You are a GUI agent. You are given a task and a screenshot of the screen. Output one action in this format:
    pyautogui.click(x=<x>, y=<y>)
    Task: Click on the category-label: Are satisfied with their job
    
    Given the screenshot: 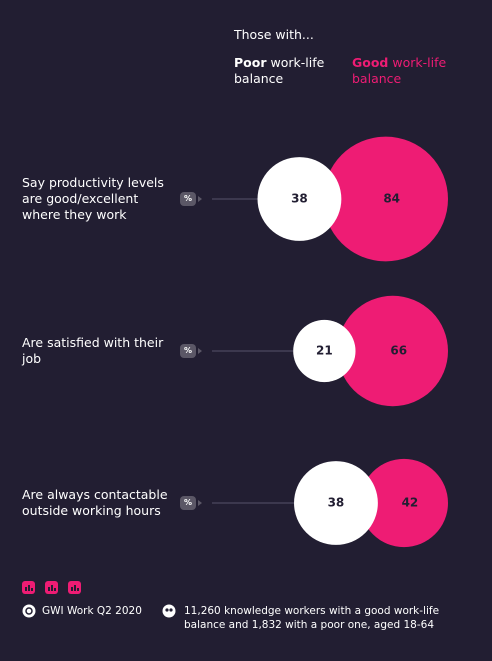 What is the action you would take?
    pyautogui.click(x=93, y=350)
    